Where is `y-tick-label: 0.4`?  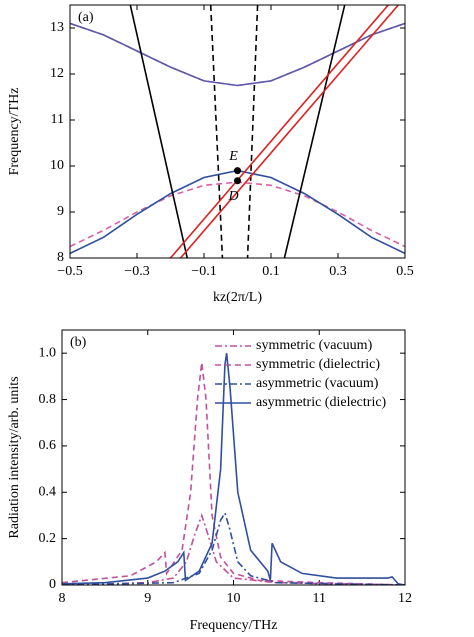
y-tick-label: 0.4 is located at coordinates (48, 491).